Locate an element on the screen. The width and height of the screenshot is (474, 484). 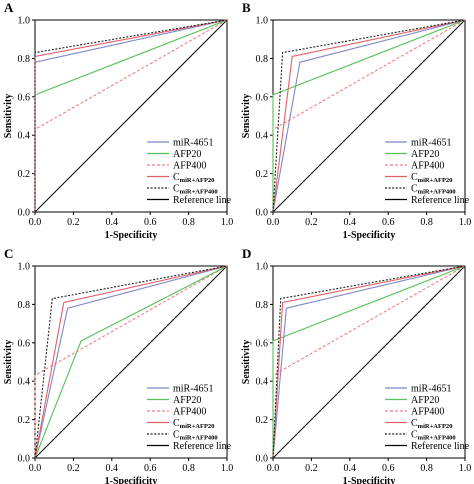
panel-letter: A is located at coordinates (9, 7).